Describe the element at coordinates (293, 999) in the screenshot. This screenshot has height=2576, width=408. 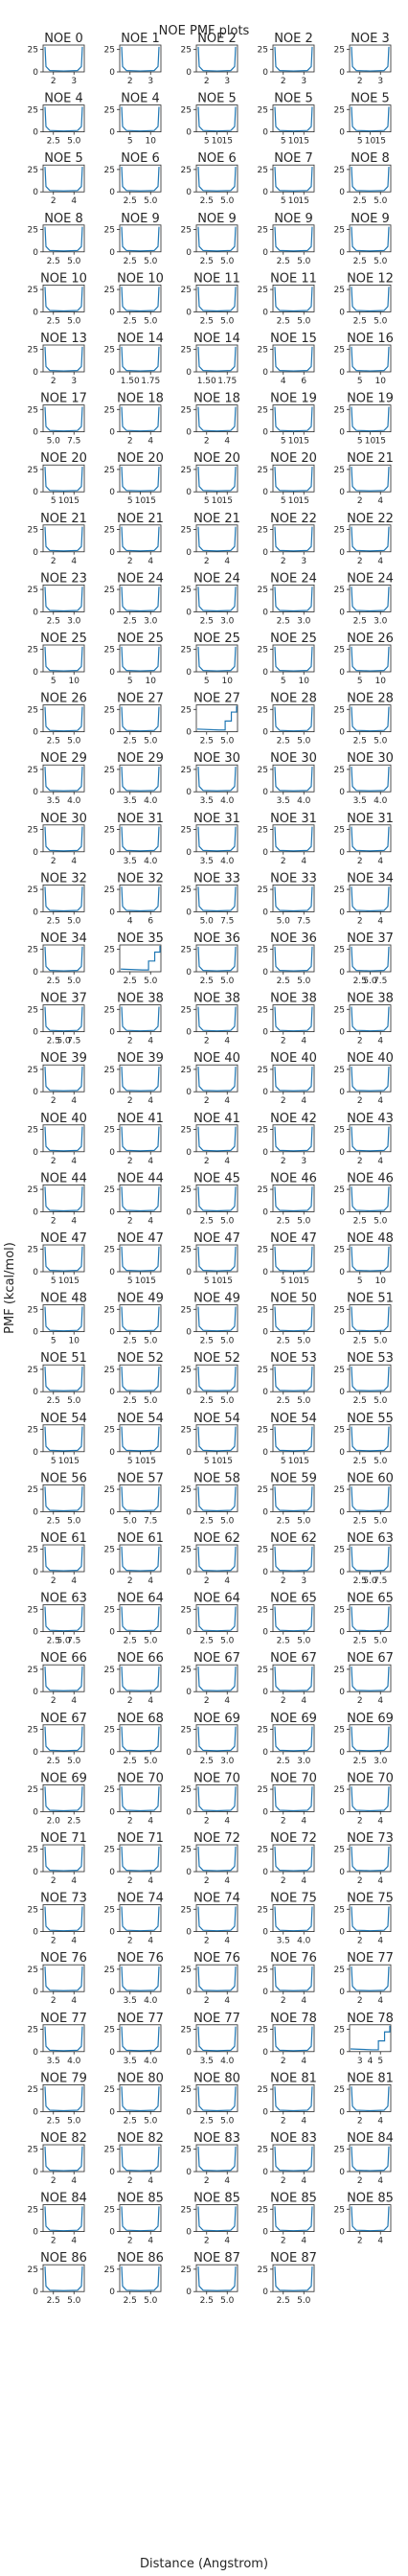
I see `subplot-title: NOE 38` at that location.